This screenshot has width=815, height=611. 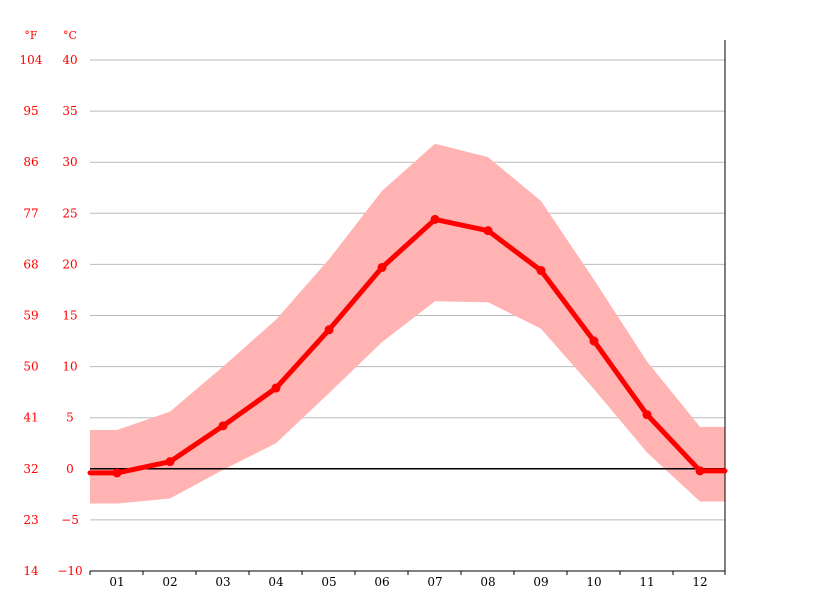 What do you see at coordinates (70, 469) in the screenshot?
I see `celsius-tick-label: 0` at bounding box center [70, 469].